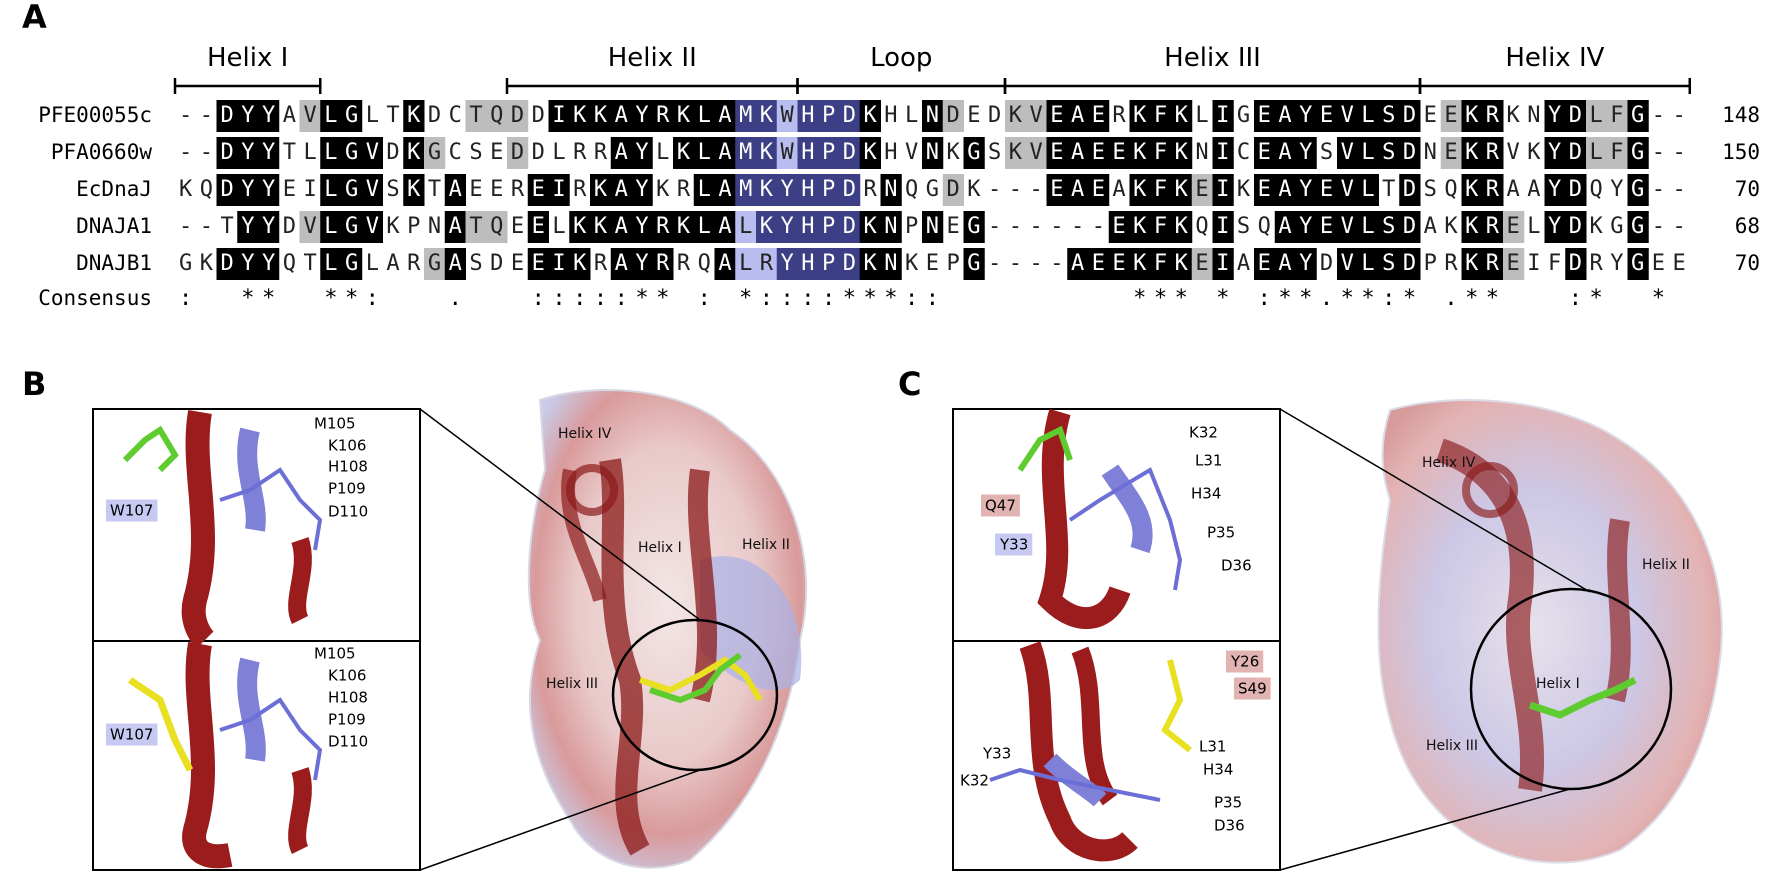 This screenshot has height=891, width=1772. Describe the element at coordinates (1741, 115) in the screenshot. I see `sequence-end: 148` at that location.